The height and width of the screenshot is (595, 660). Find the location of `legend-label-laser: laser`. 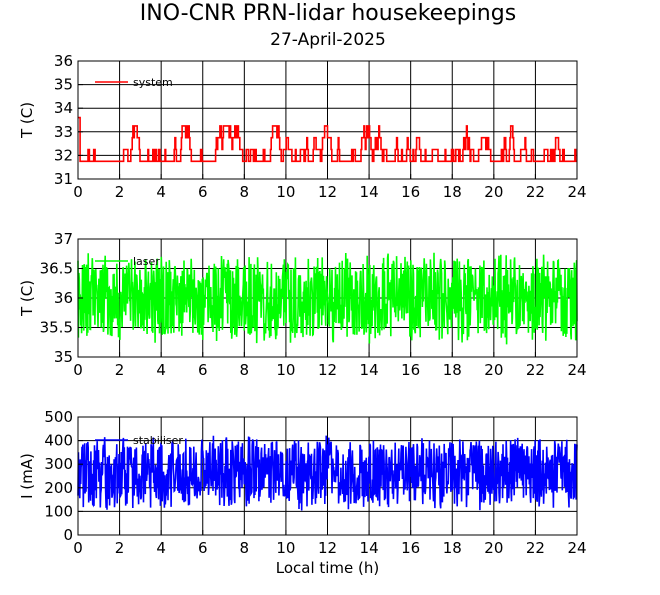

legend-label-laser: laser is located at coordinates (146, 261).